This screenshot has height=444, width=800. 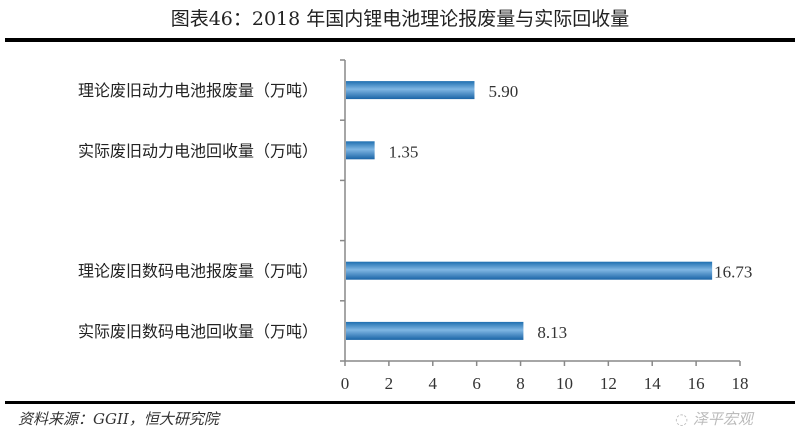 What do you see at coordinates (552, 332) in the screenshot?
I see `data-label: 8.13` at bounding box center [552, 332].